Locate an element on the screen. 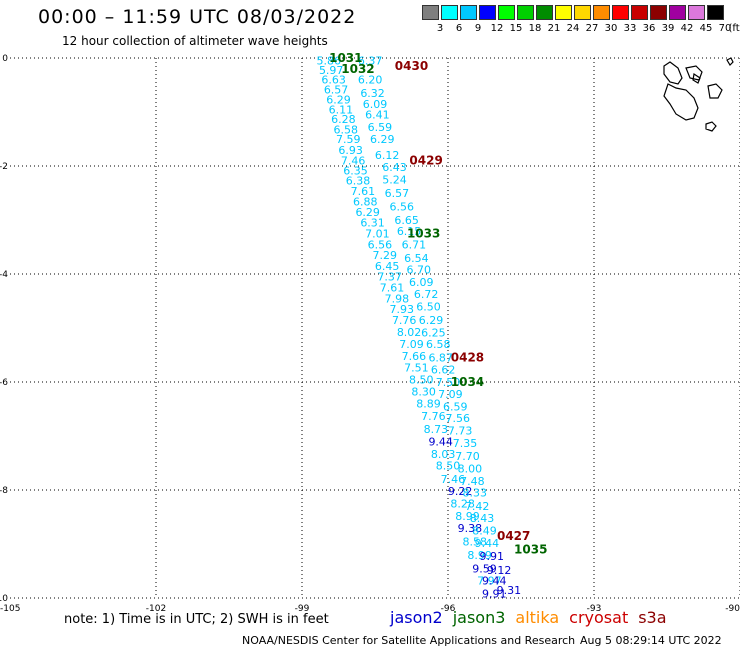  wave-height-point: 8.03 is located at coordinates (443, 454).